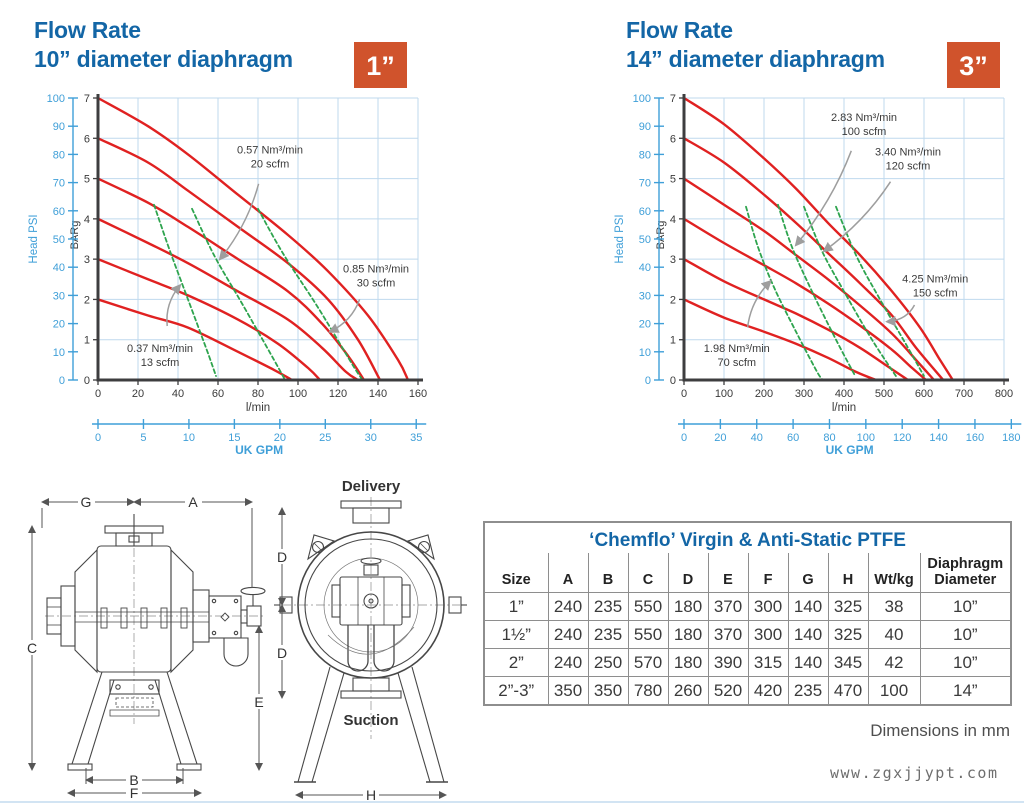 The width and height of the screenshot is (1024, 805). I want to click on svg-text: 300, so click(804, 394).